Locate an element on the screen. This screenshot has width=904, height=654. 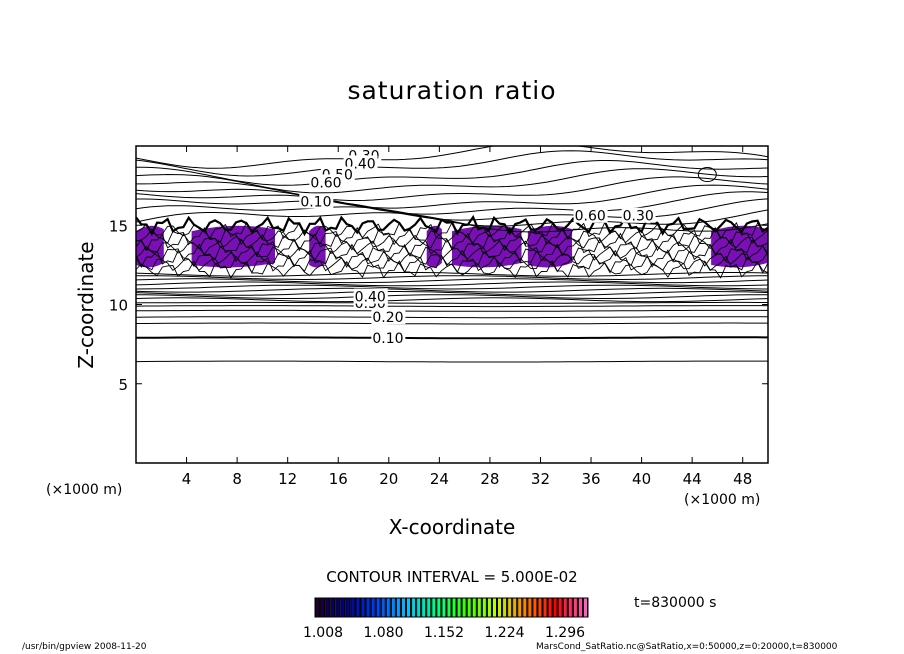
footer-program: /usr/bin/gpview 2008-11-20 is located at coordinates (84, 647).